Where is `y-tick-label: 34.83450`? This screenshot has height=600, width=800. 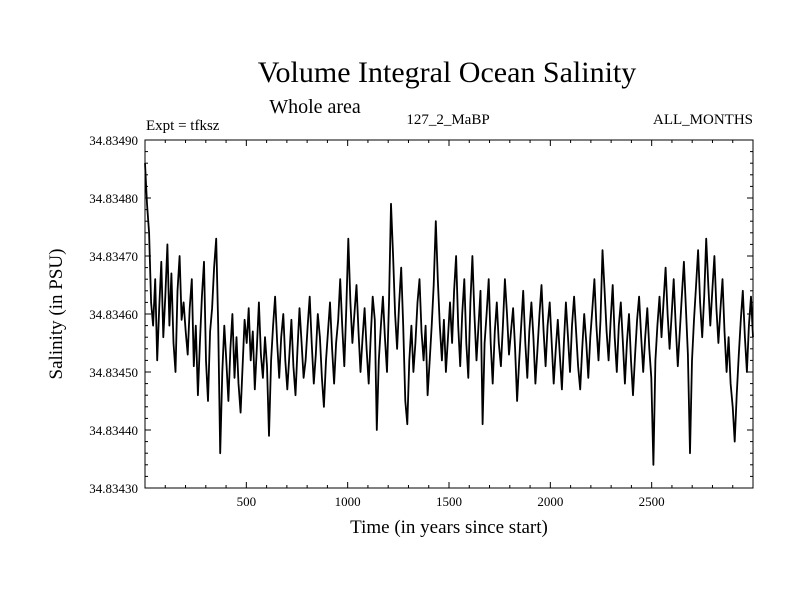
y-tick-label: 34.83450 is located at coordinates (113, 372).